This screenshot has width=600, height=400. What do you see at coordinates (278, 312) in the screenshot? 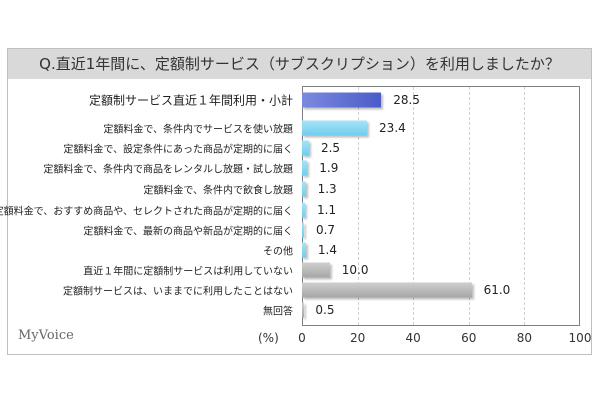
I see `category-label: 無回答` at bounding box center [278, 312].